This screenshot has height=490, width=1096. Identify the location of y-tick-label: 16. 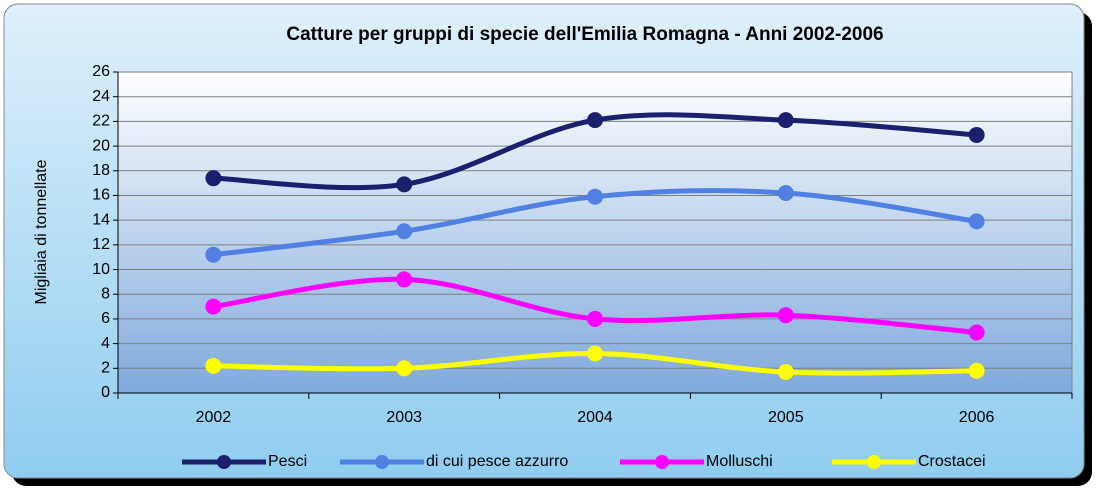
(101, 195).